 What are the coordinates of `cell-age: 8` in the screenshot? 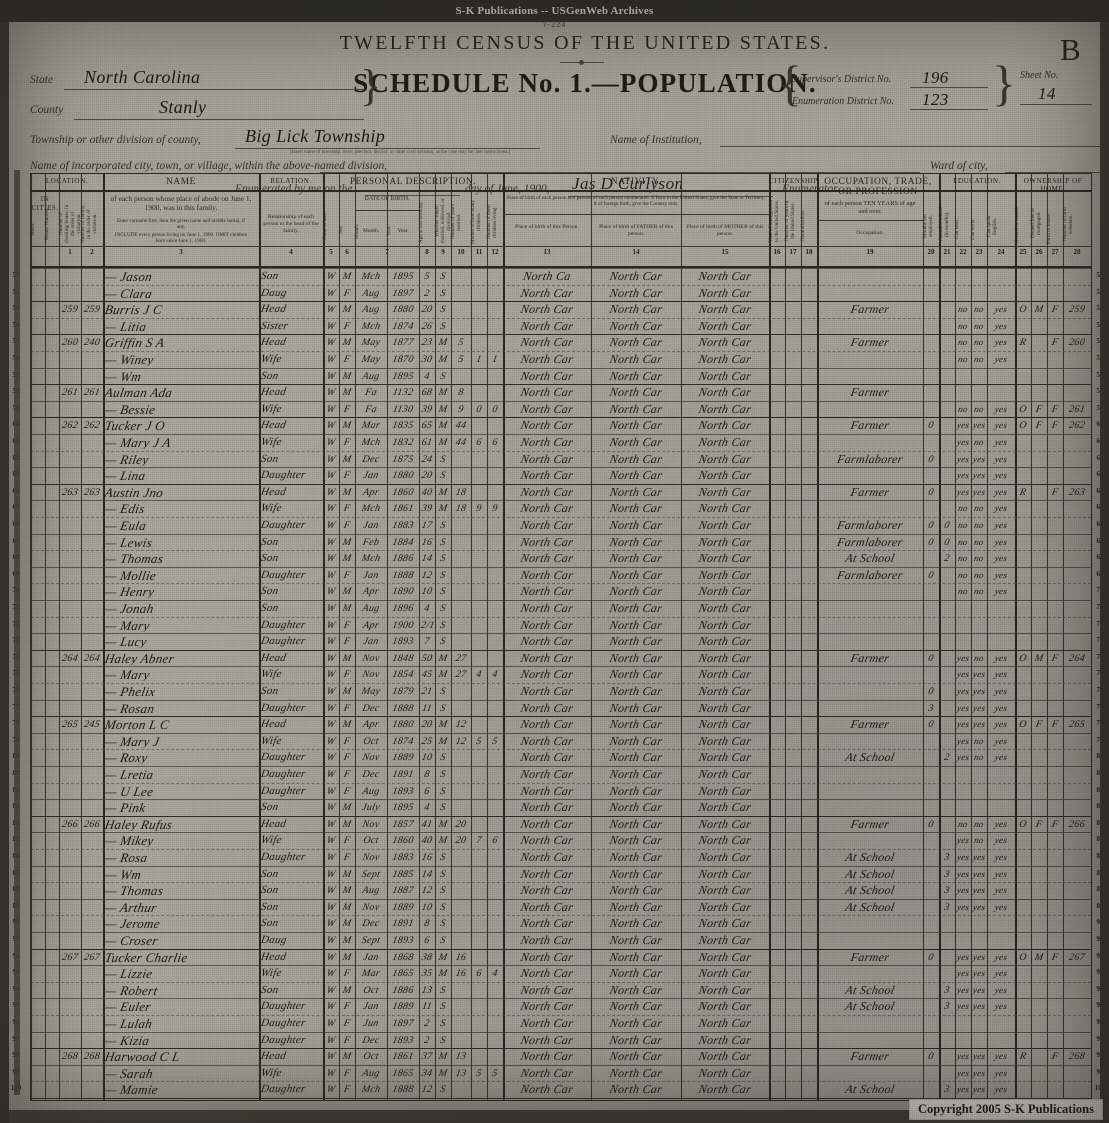 It's located at (427, 924).